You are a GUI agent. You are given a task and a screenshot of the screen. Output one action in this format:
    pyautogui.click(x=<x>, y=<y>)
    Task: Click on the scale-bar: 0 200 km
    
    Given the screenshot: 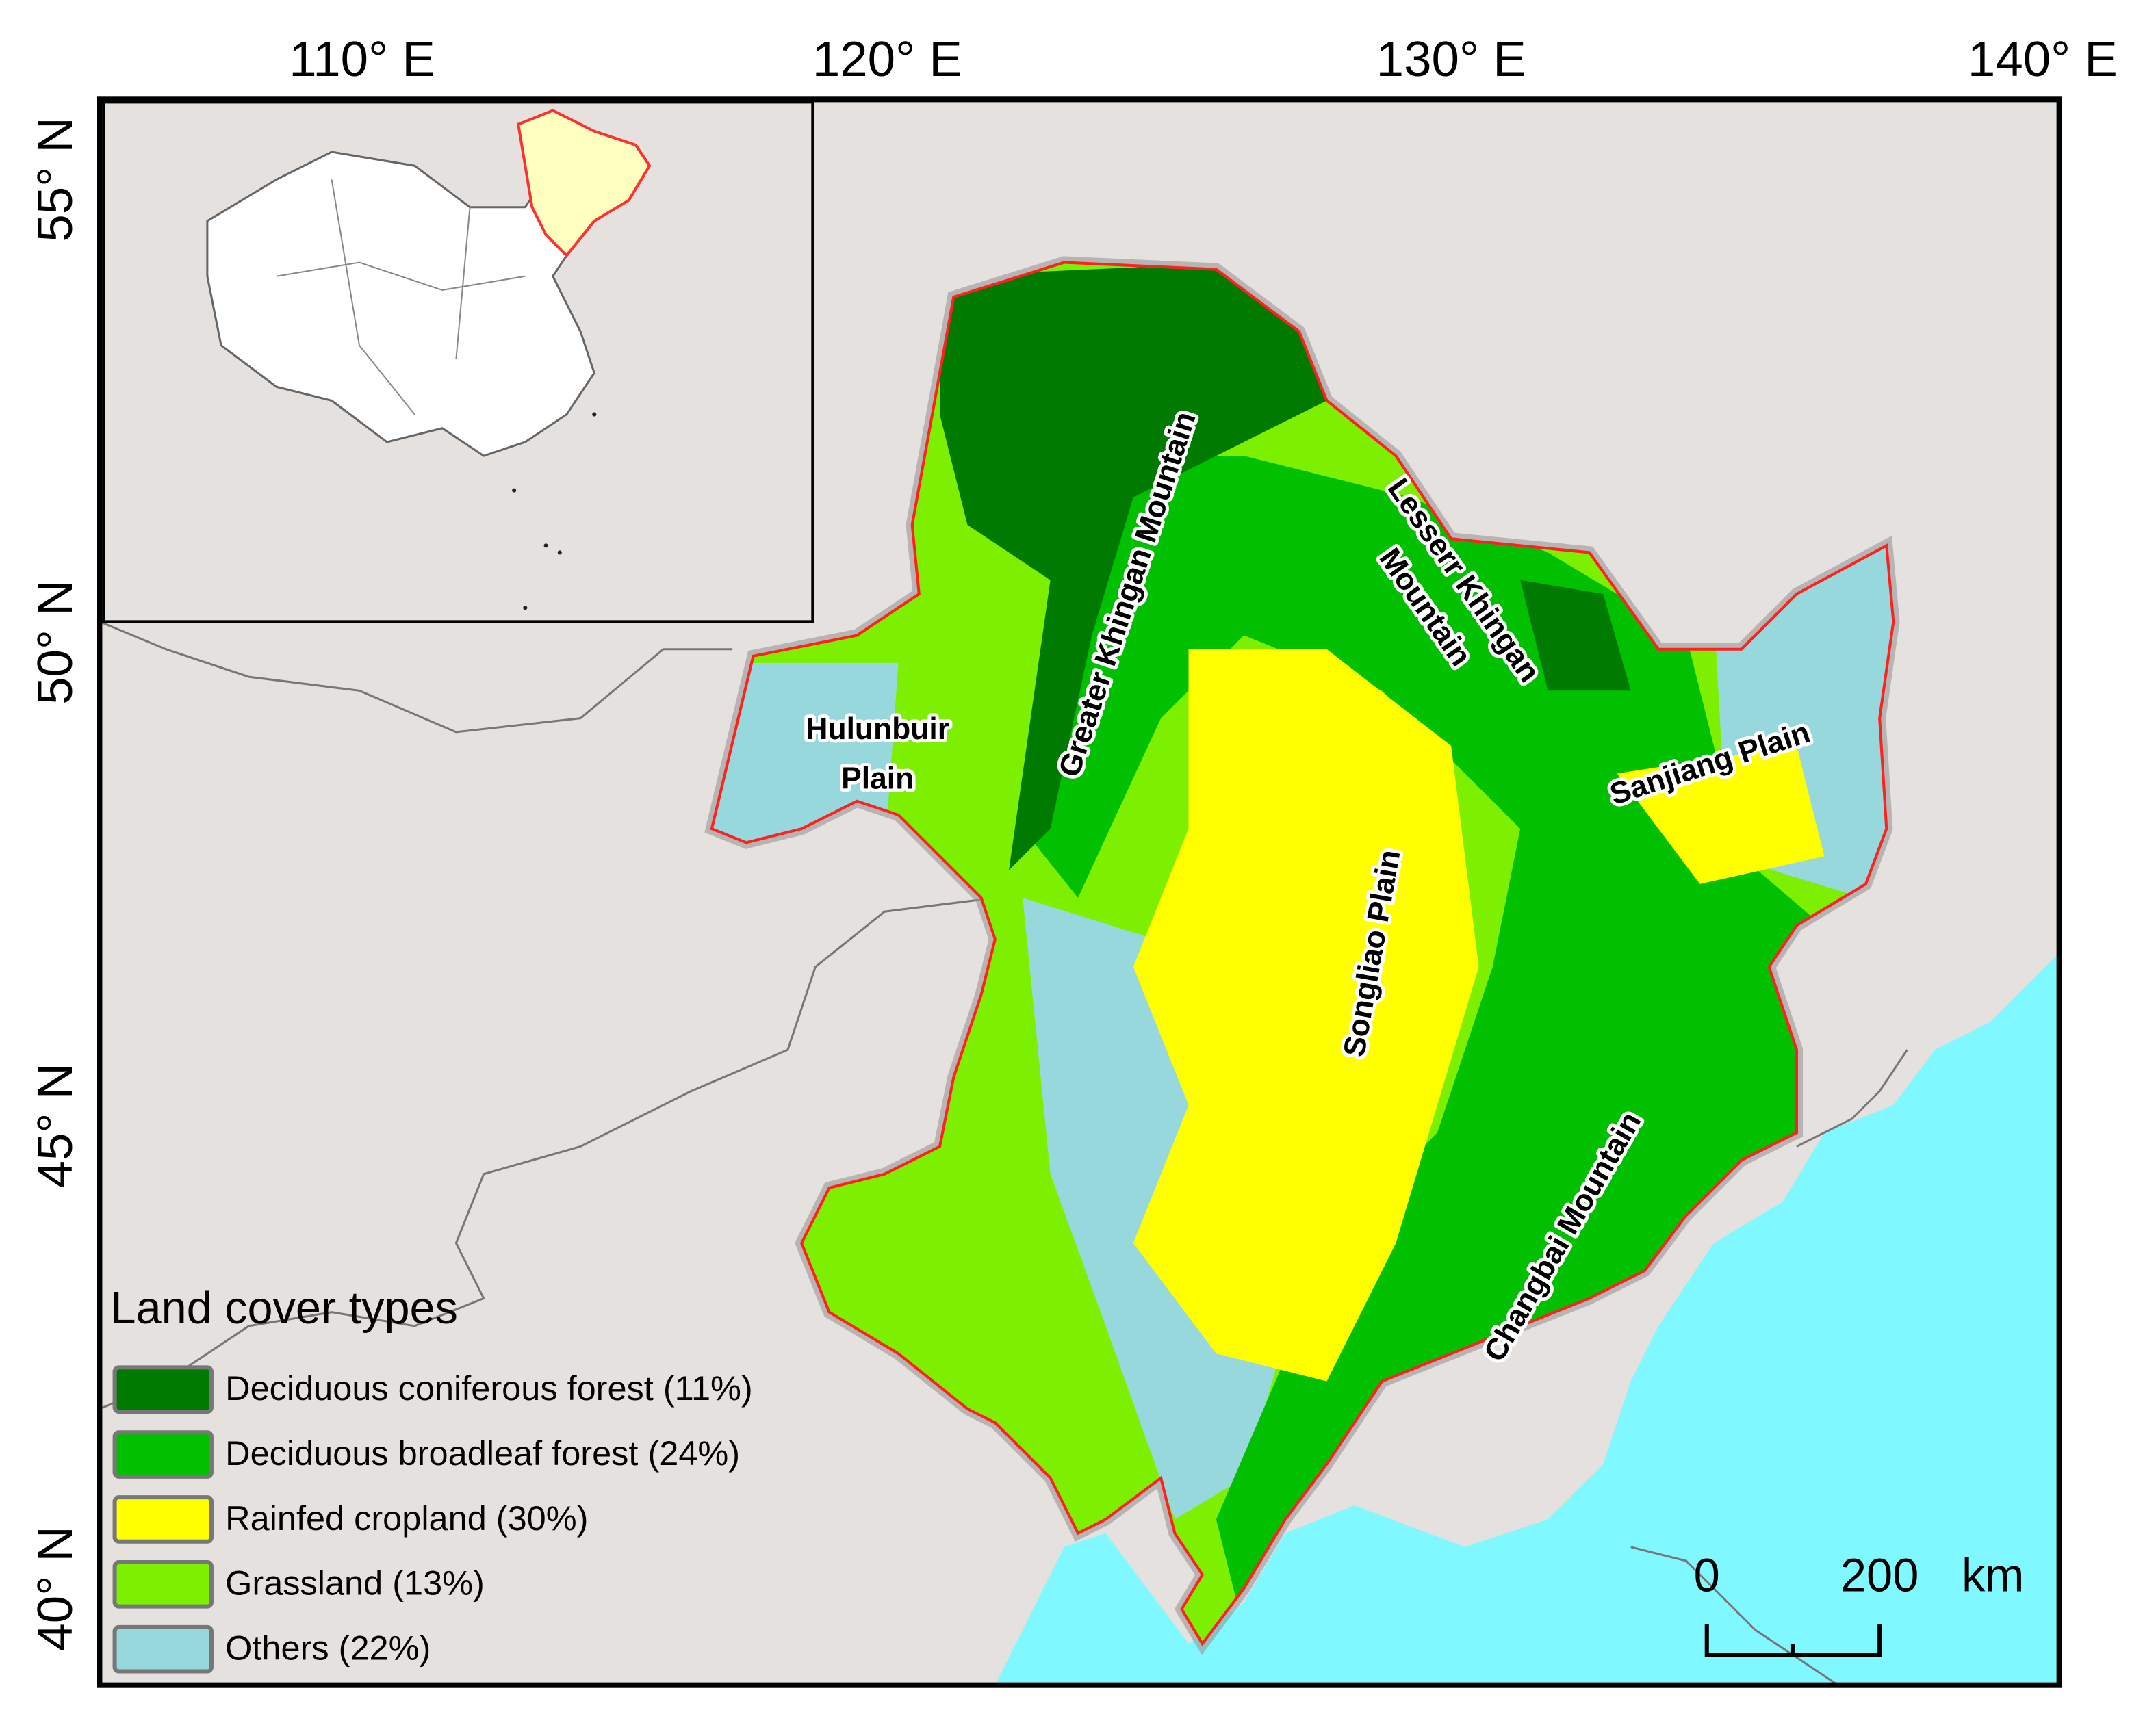 What is the action you would take?
    pyautogui.click(x=1859, y=1603)
    